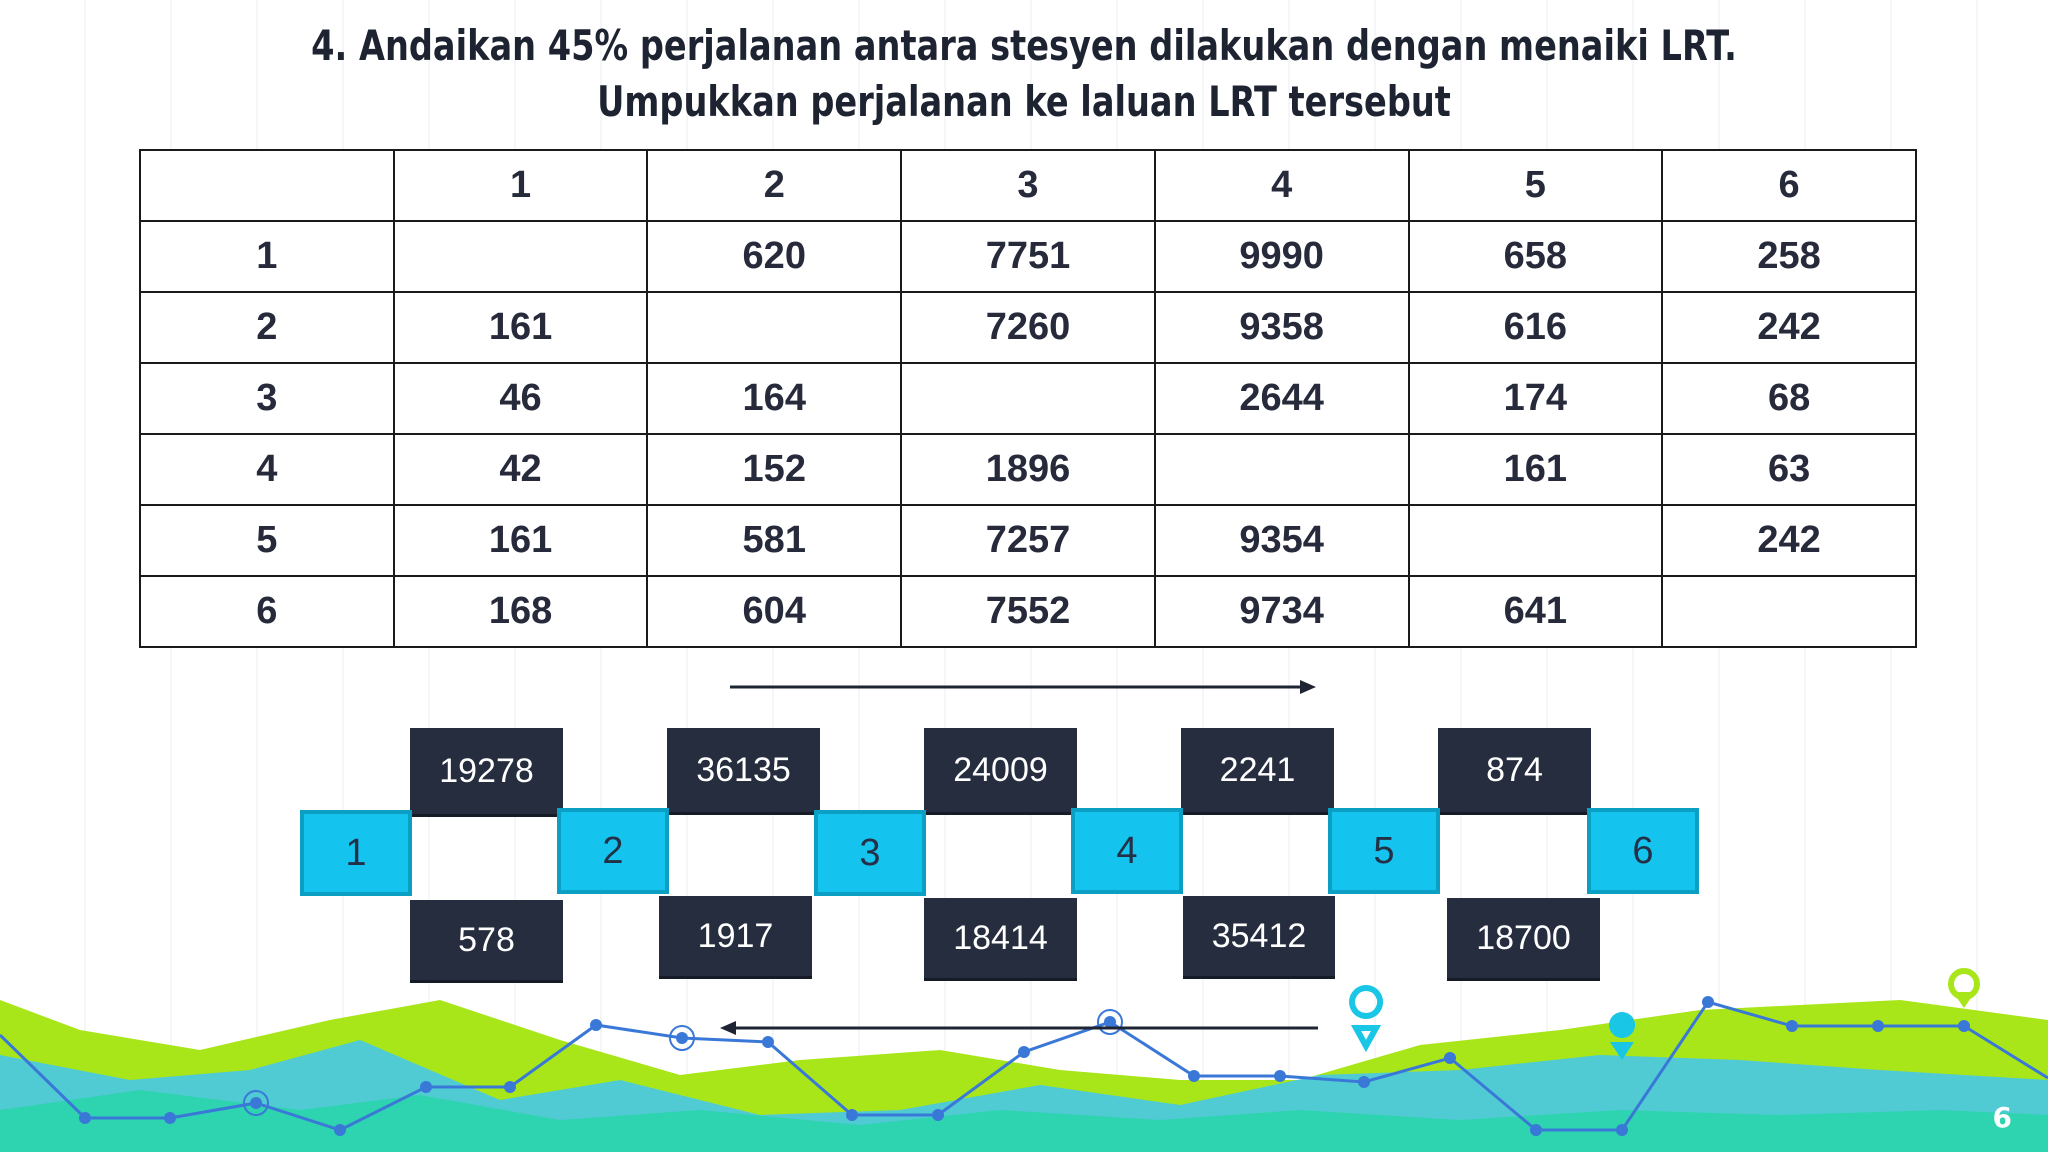 This screenshot has width=2048, height=1152. Describe the element at coordinates (1000, 771) in the screenshot. I see `forward-volume-box: 24009` at that location.